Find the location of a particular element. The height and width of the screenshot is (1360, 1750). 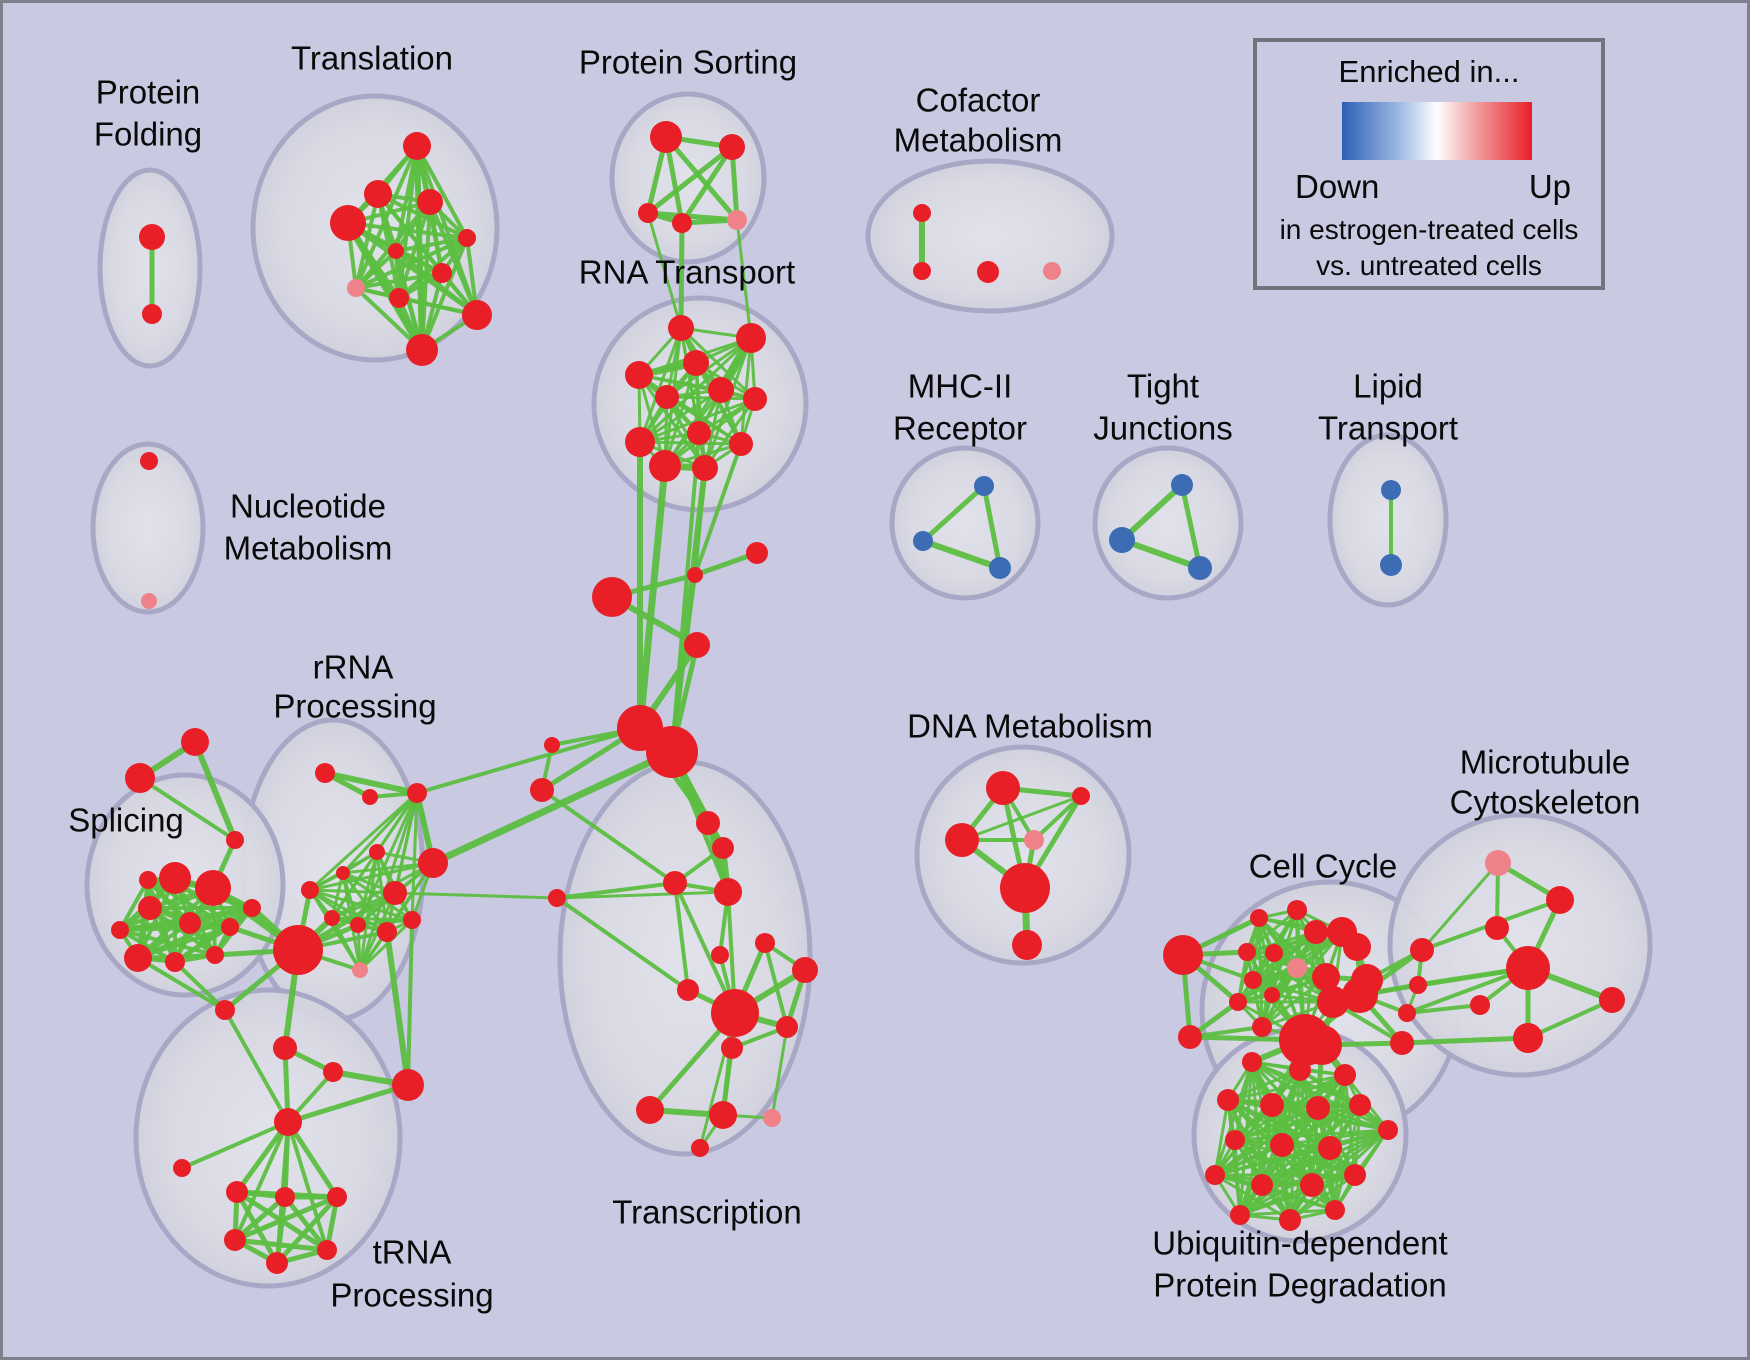

node-x0 is located at coordinates (708, 823).